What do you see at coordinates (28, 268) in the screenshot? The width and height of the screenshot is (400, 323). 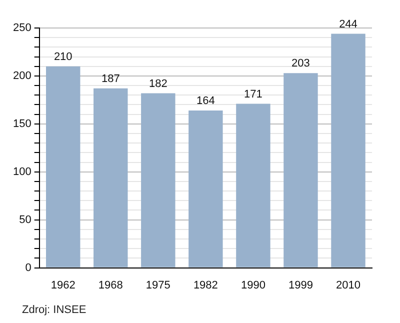 I see `y-tick-label: 0` at bounding box center [28, 268].